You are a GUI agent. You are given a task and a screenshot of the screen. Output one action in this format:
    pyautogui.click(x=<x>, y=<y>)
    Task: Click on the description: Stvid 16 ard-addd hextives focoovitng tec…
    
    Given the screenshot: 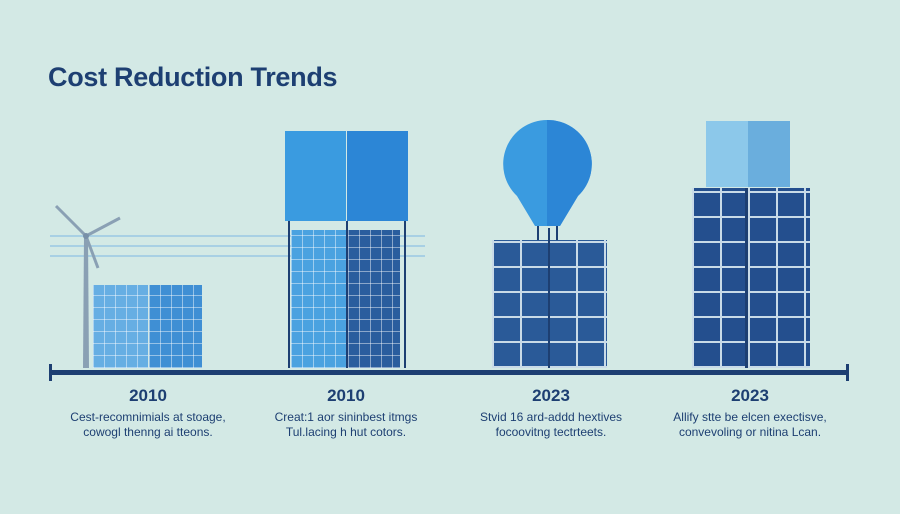 What is the action you would take?
    pyautogui.click(x=551, y=425)
    